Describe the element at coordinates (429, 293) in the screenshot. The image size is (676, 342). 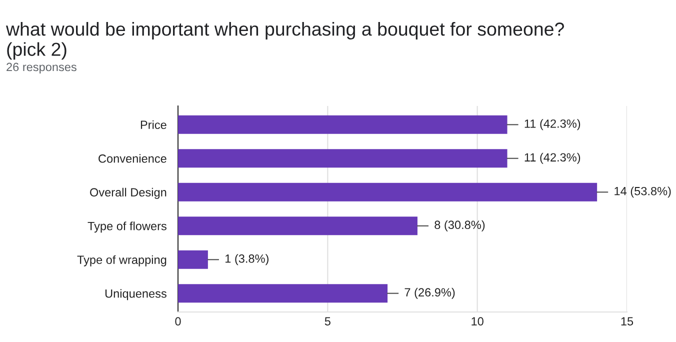
I see `data-label: 7 (26.9%)` at that location.